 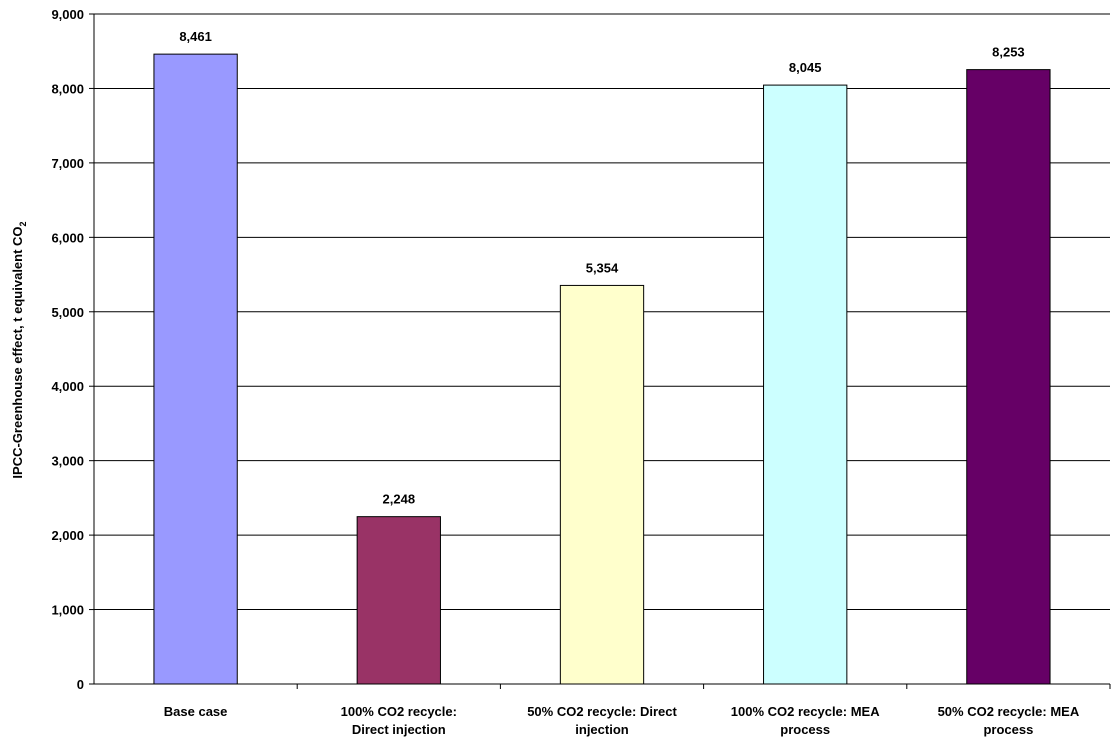 What do you see at coordinates (67, 88) in the screenshot?
I see `y-tick-label: 8,000` at bounding box center [67, 88].